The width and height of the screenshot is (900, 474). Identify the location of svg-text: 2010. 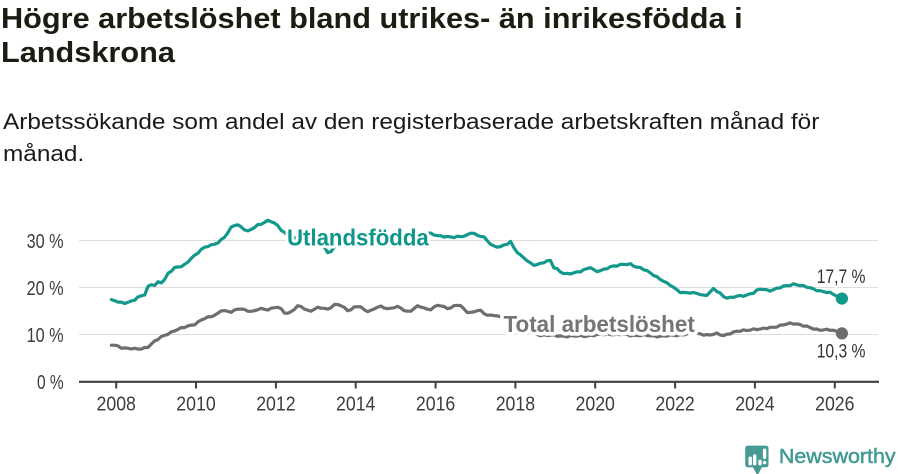
(195, 405).